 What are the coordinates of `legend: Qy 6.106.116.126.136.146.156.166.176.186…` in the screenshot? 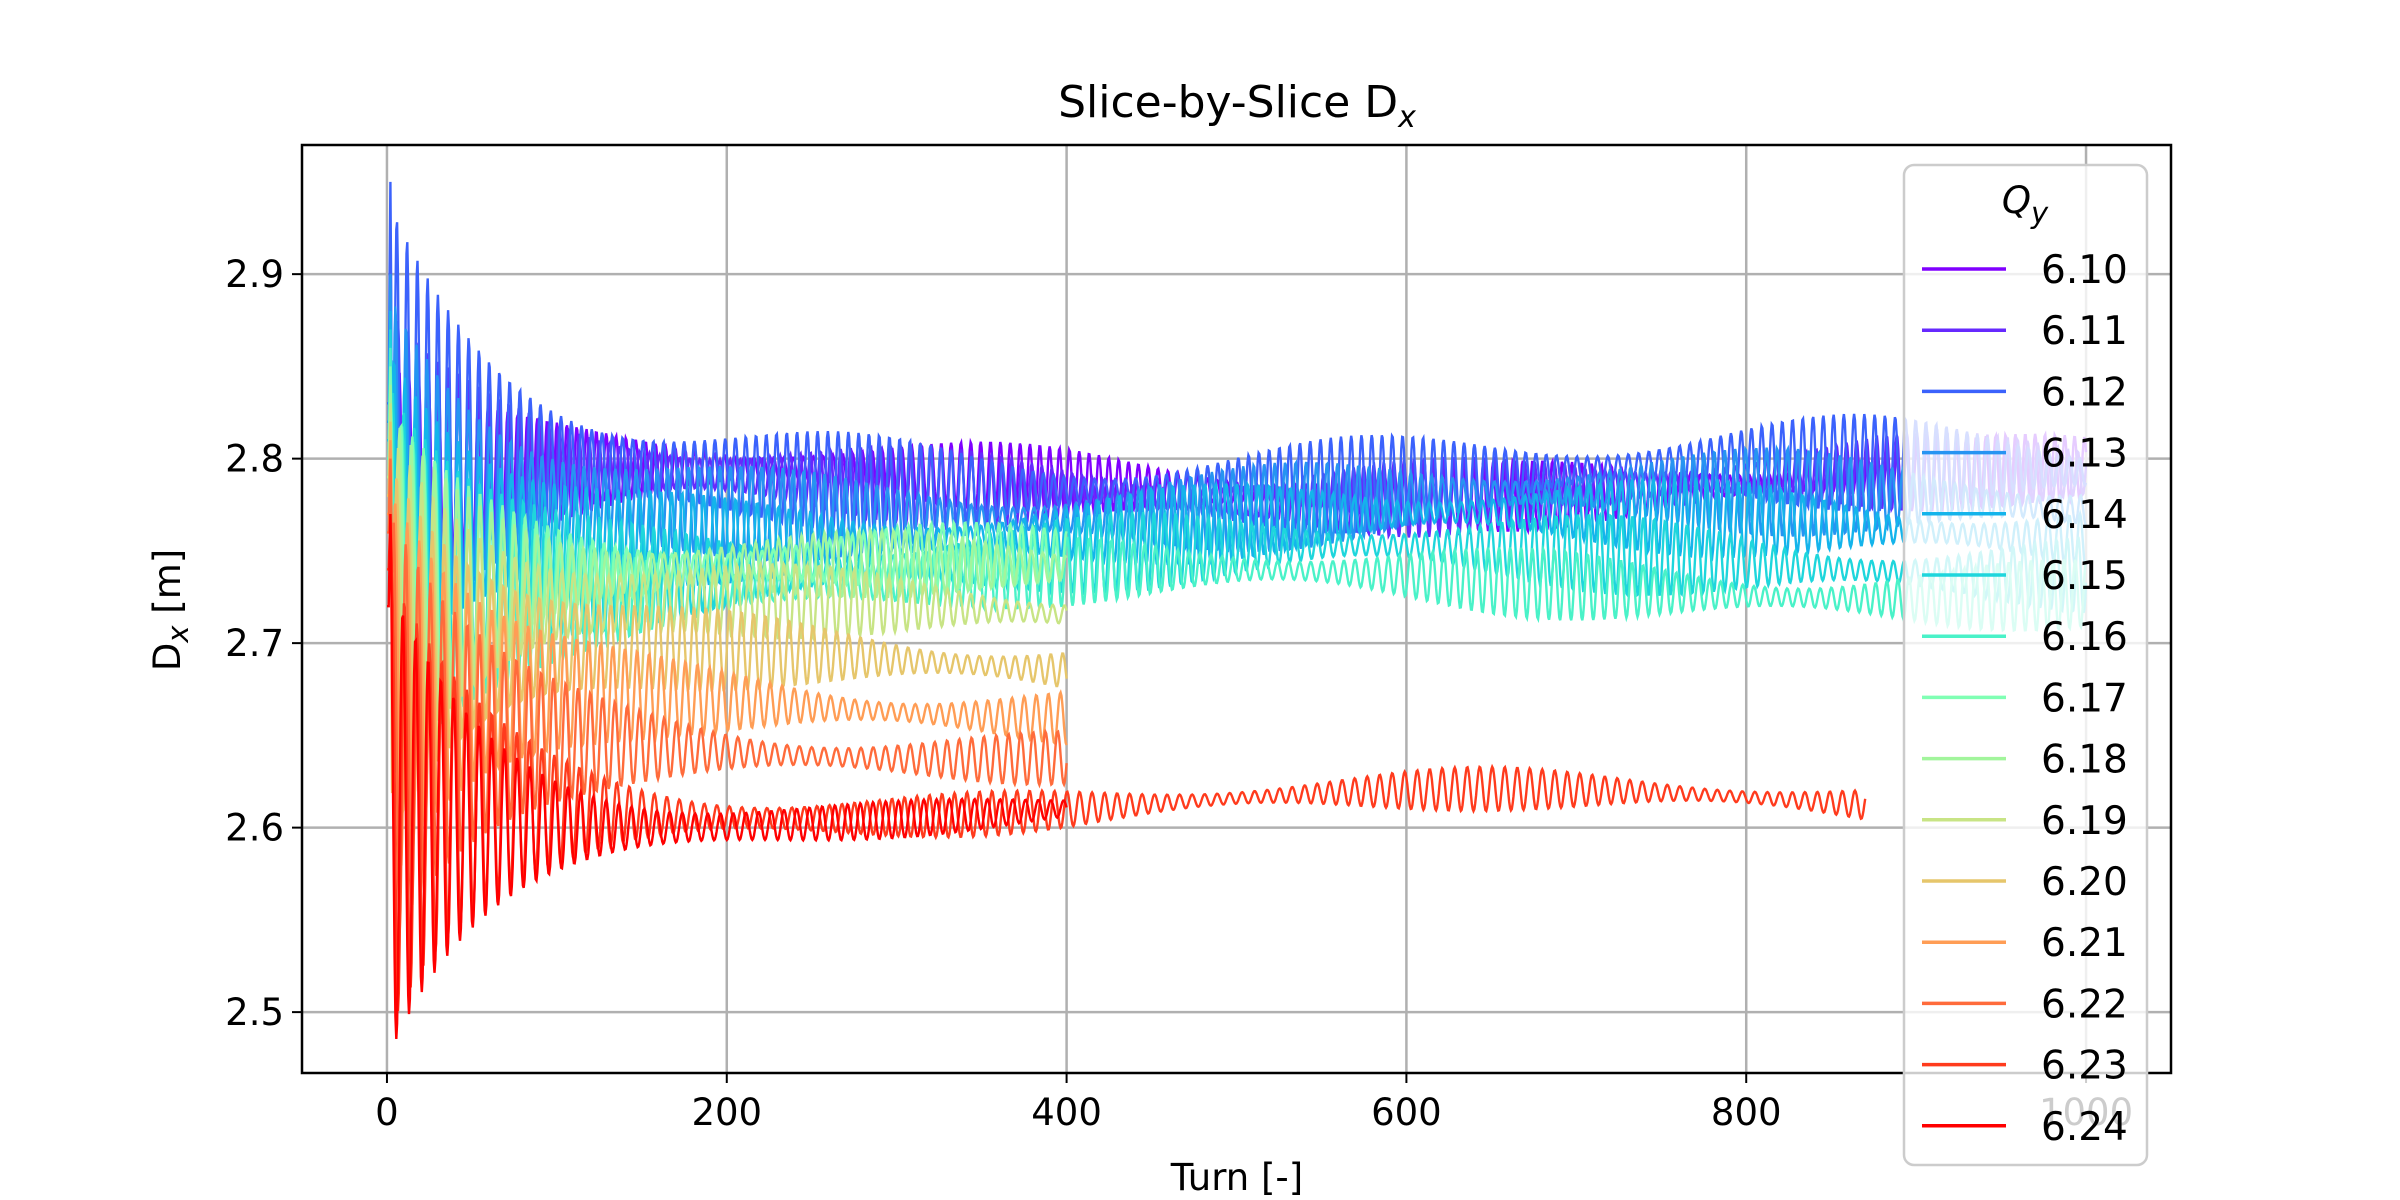 It's located at (2025, 665).